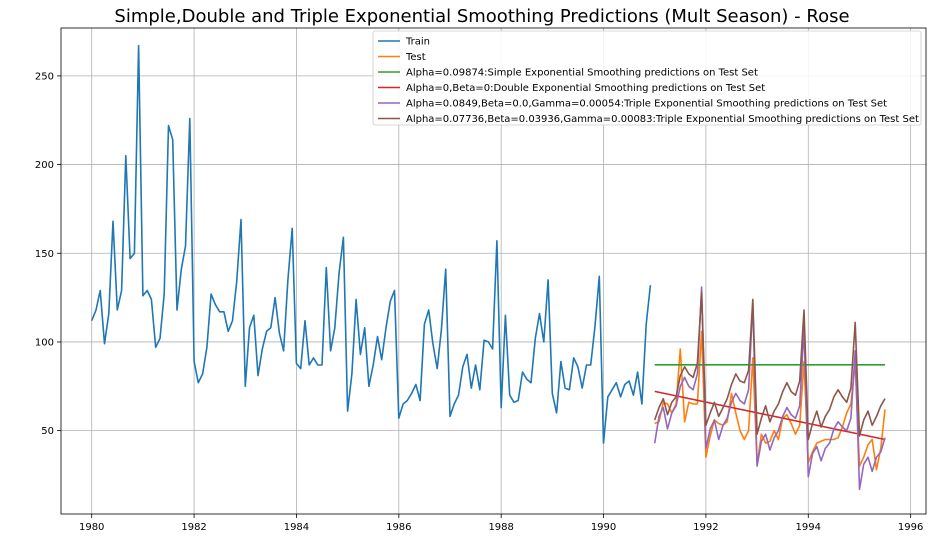 Image resolution: width=933 pixels, height=540 pixels. Describe the element at coordinates (44, 76) in the screenshot. I see `y-tick-label: 250` at that location.